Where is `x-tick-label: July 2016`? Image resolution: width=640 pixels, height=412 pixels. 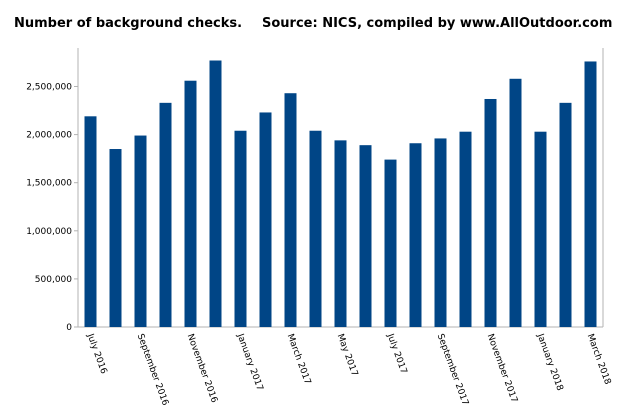
x-tick-label: July 2016 is located at coordinates (96, 354).